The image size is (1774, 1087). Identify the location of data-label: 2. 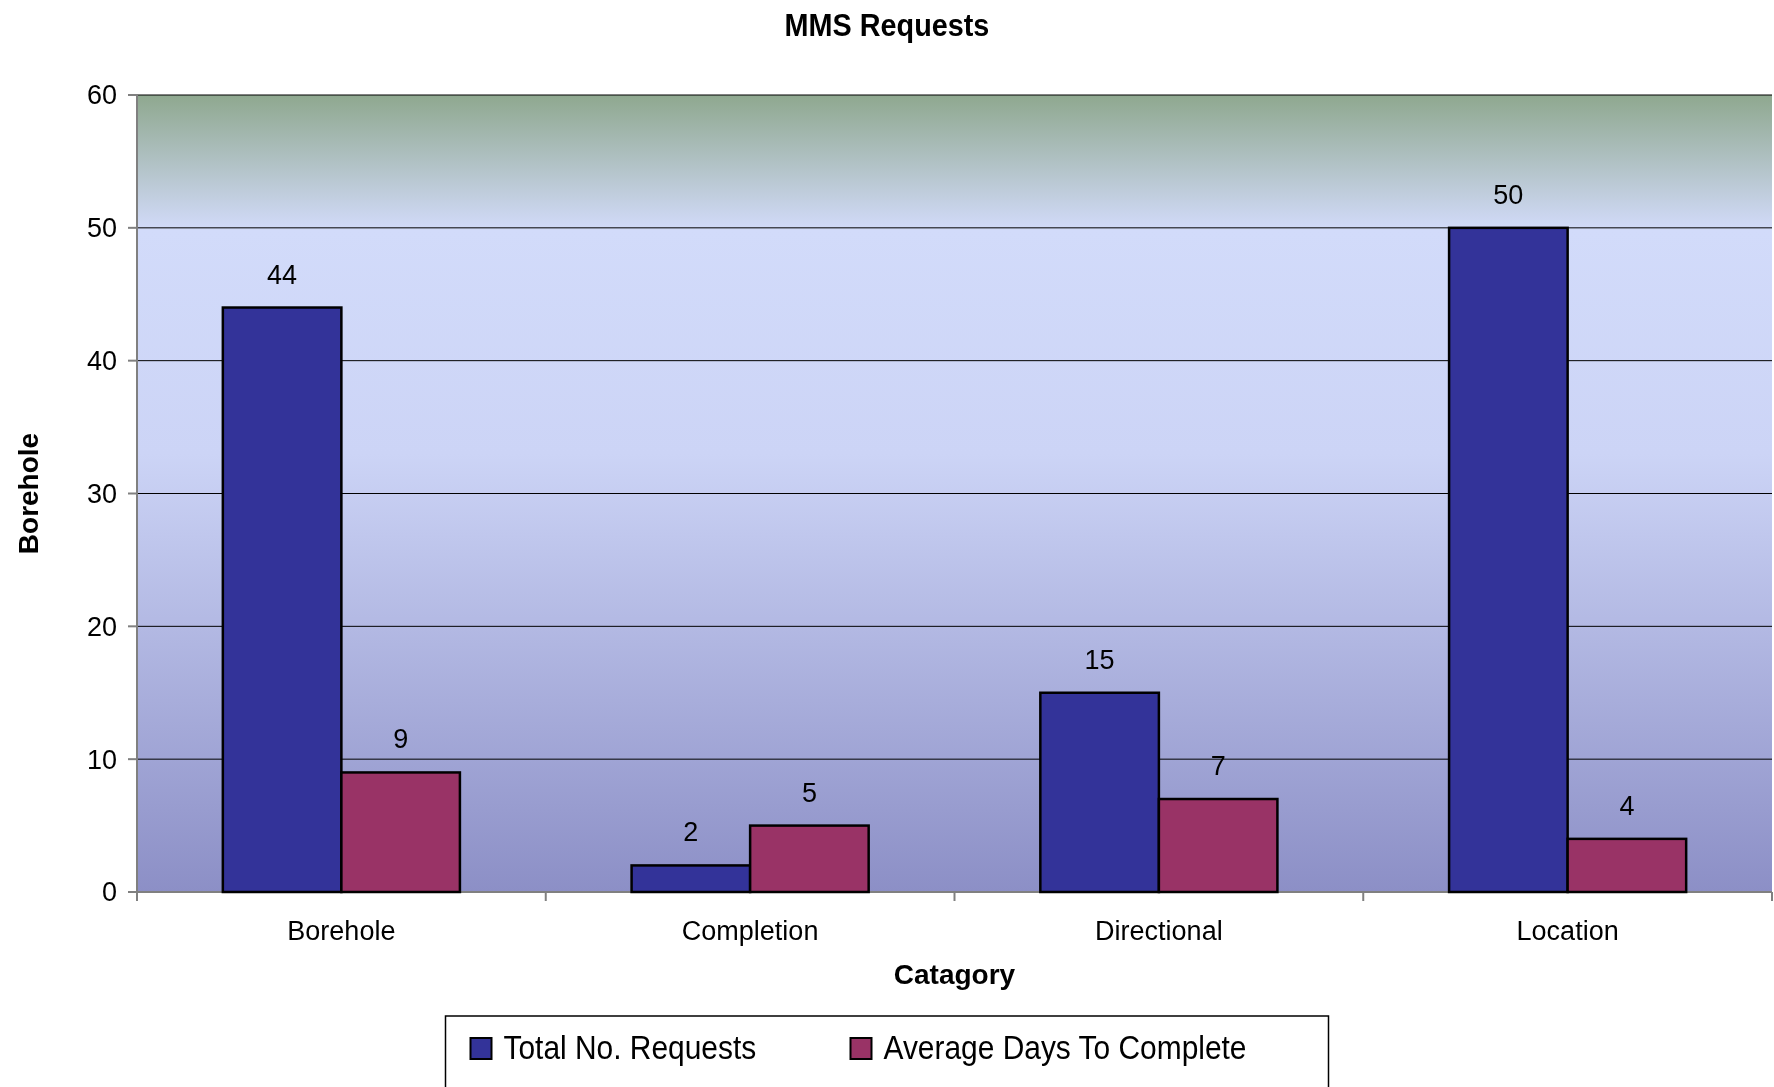
(691, 832).